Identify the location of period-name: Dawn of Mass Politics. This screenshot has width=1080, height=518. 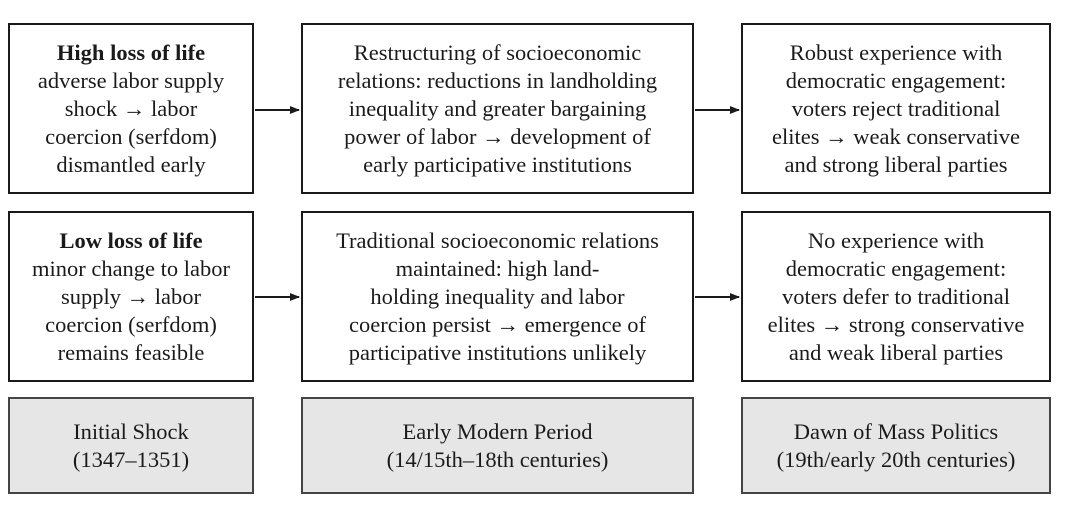
(896, 431).